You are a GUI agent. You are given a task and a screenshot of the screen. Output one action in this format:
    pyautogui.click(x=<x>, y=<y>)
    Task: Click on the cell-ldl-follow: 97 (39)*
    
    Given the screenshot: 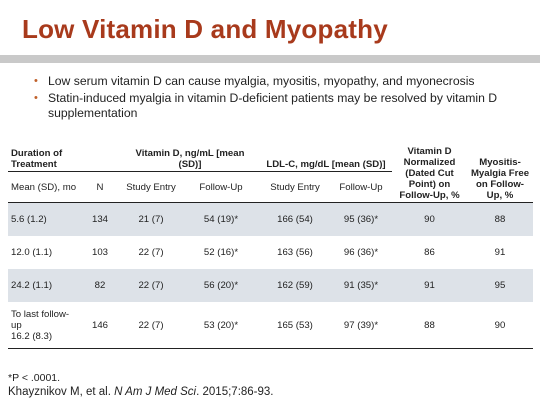 What is the action you would take?
    pyautogui.click(x=361, y=325)
    